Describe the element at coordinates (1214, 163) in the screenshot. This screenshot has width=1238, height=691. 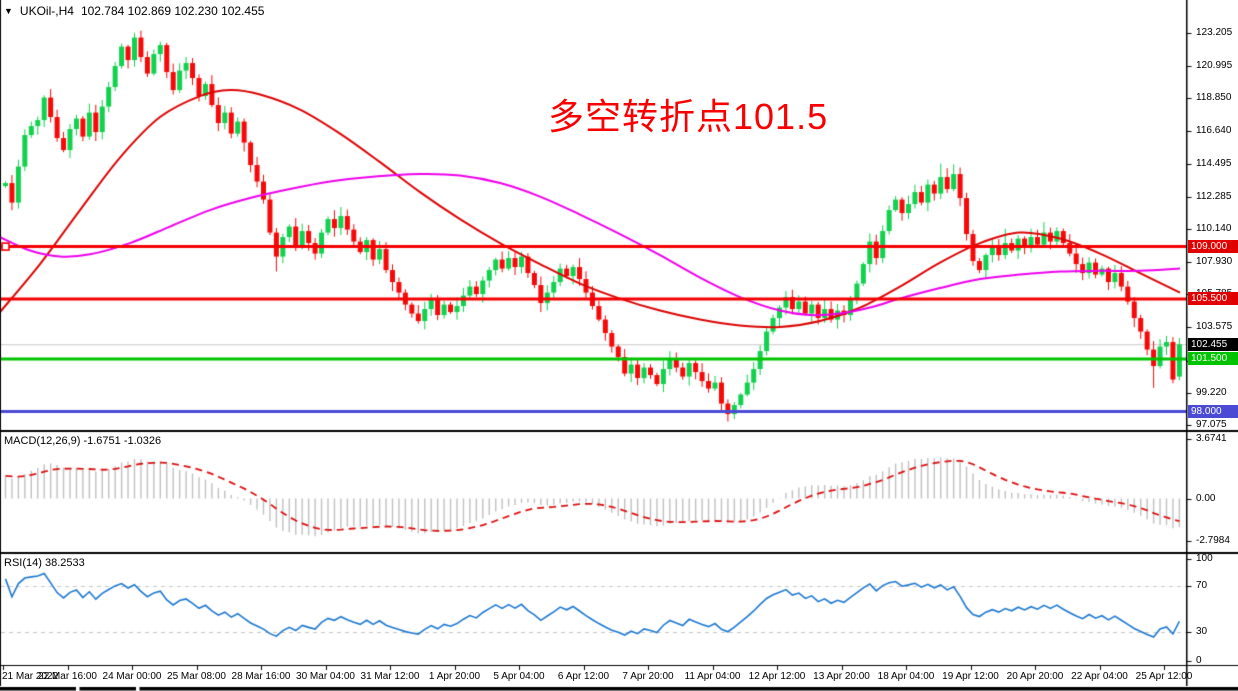
I see `price-tick-label: 114.495` at that location.